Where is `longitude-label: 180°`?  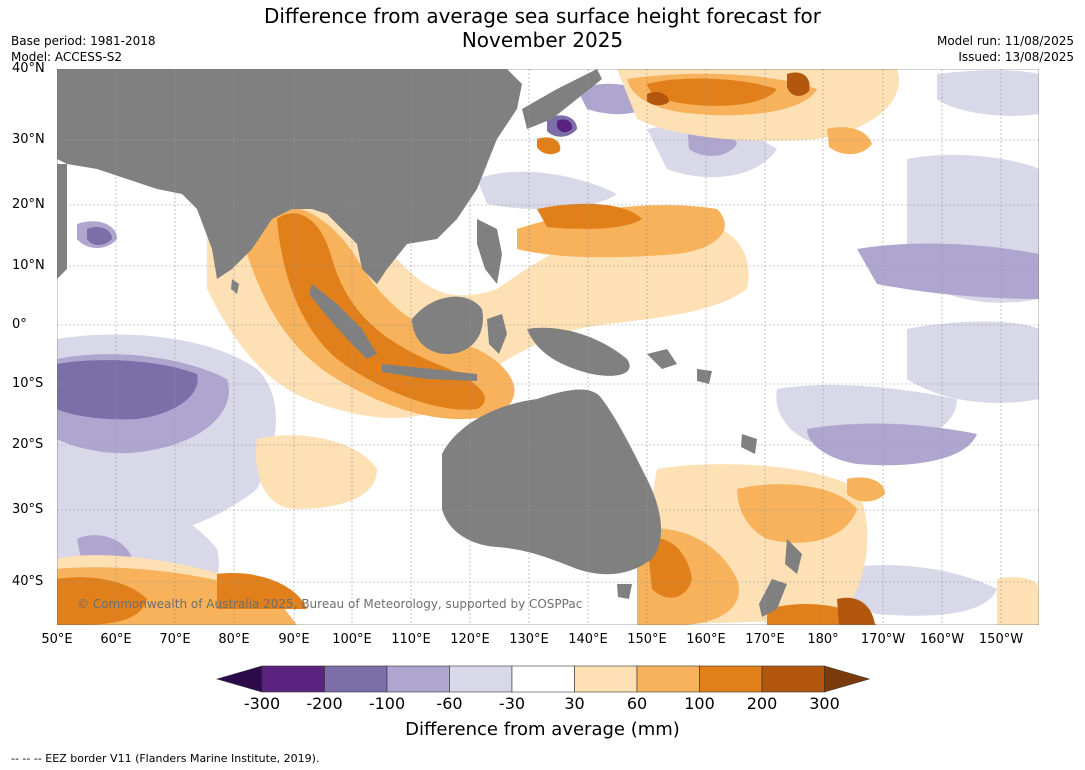
longitude-label: 180° is located at coordinates (823, 639).